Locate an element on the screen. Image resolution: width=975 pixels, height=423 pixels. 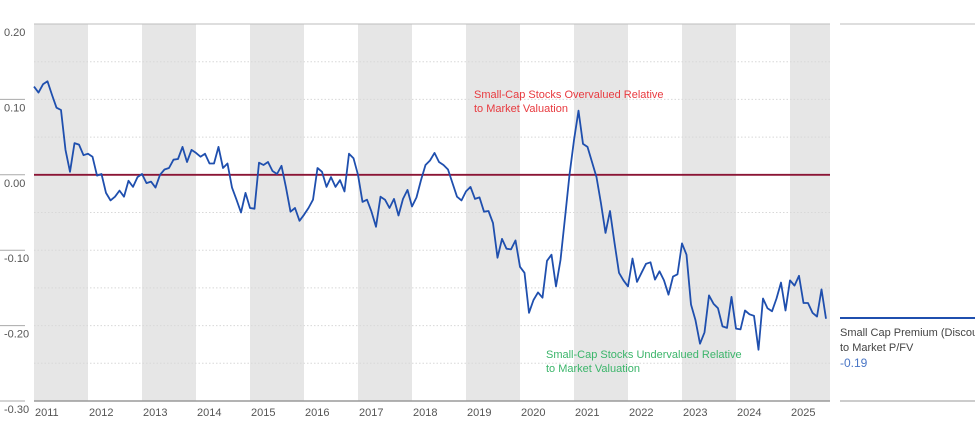
x-tick-label: 2016 is located at coordinates (317, 413).